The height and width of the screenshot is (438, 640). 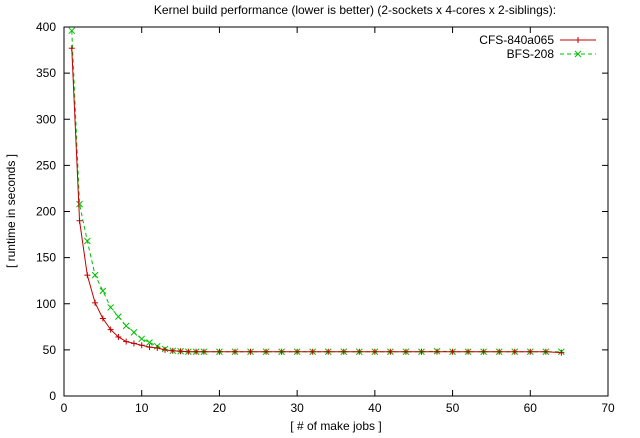 I want to click on x-tick-label: 30, so click(x=297, y=408).